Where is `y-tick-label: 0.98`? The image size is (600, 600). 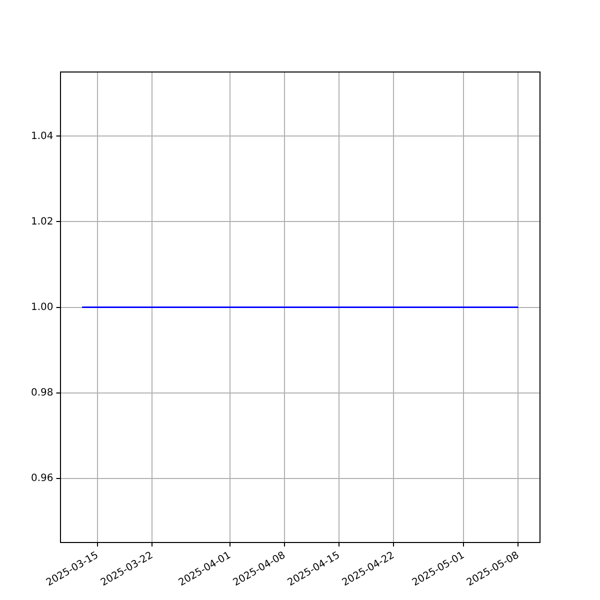 y-tick-label: 0.98 is located at coordinates (42, 392).